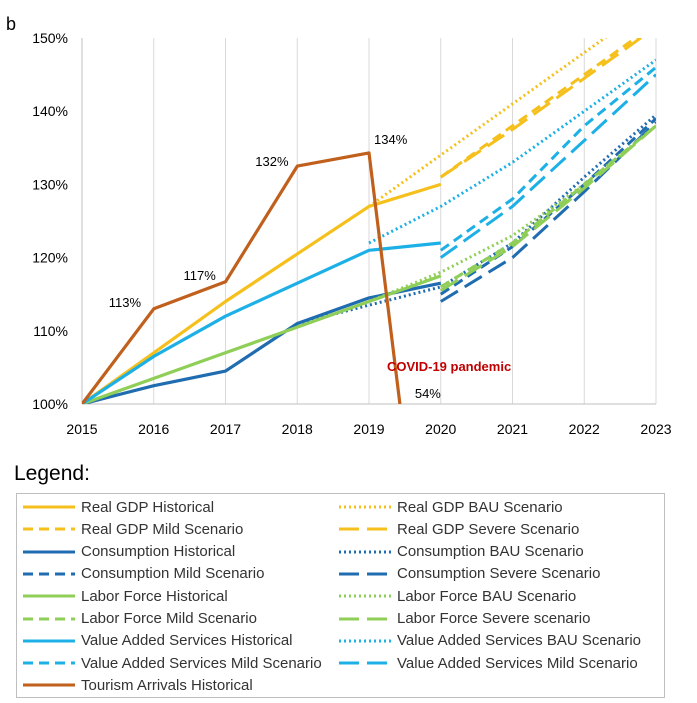 The width and height of the screenshot is (697, 703). I want to click on y-tick-110: 110%, so click(50, 331).